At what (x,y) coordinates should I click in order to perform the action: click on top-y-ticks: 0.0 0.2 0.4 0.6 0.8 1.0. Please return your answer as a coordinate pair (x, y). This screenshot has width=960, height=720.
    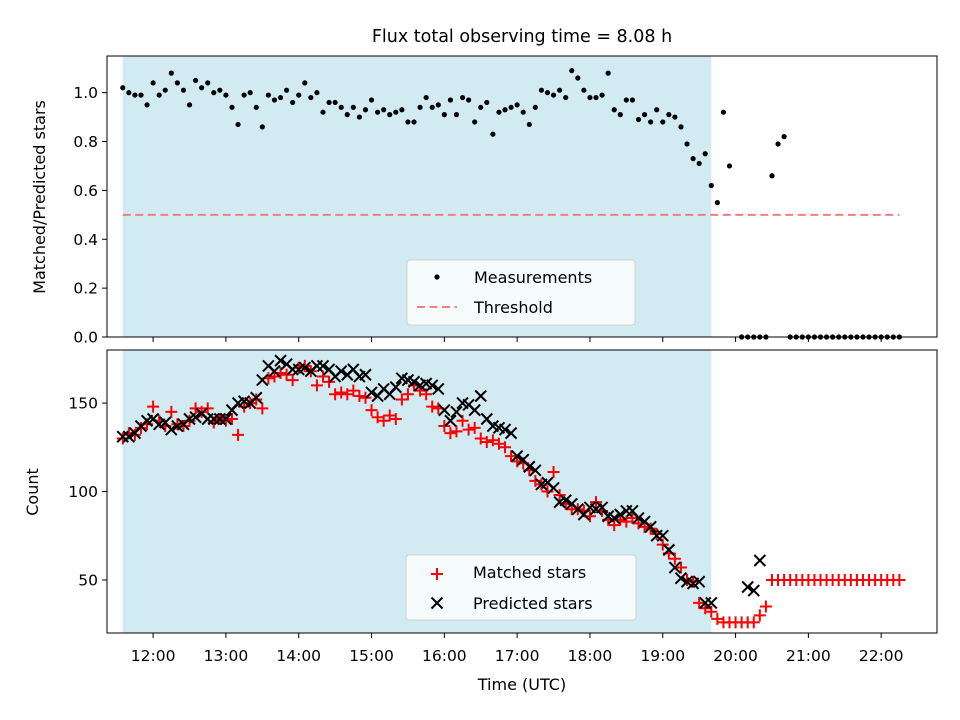
    Looking at the image, I should click on (90, 215).